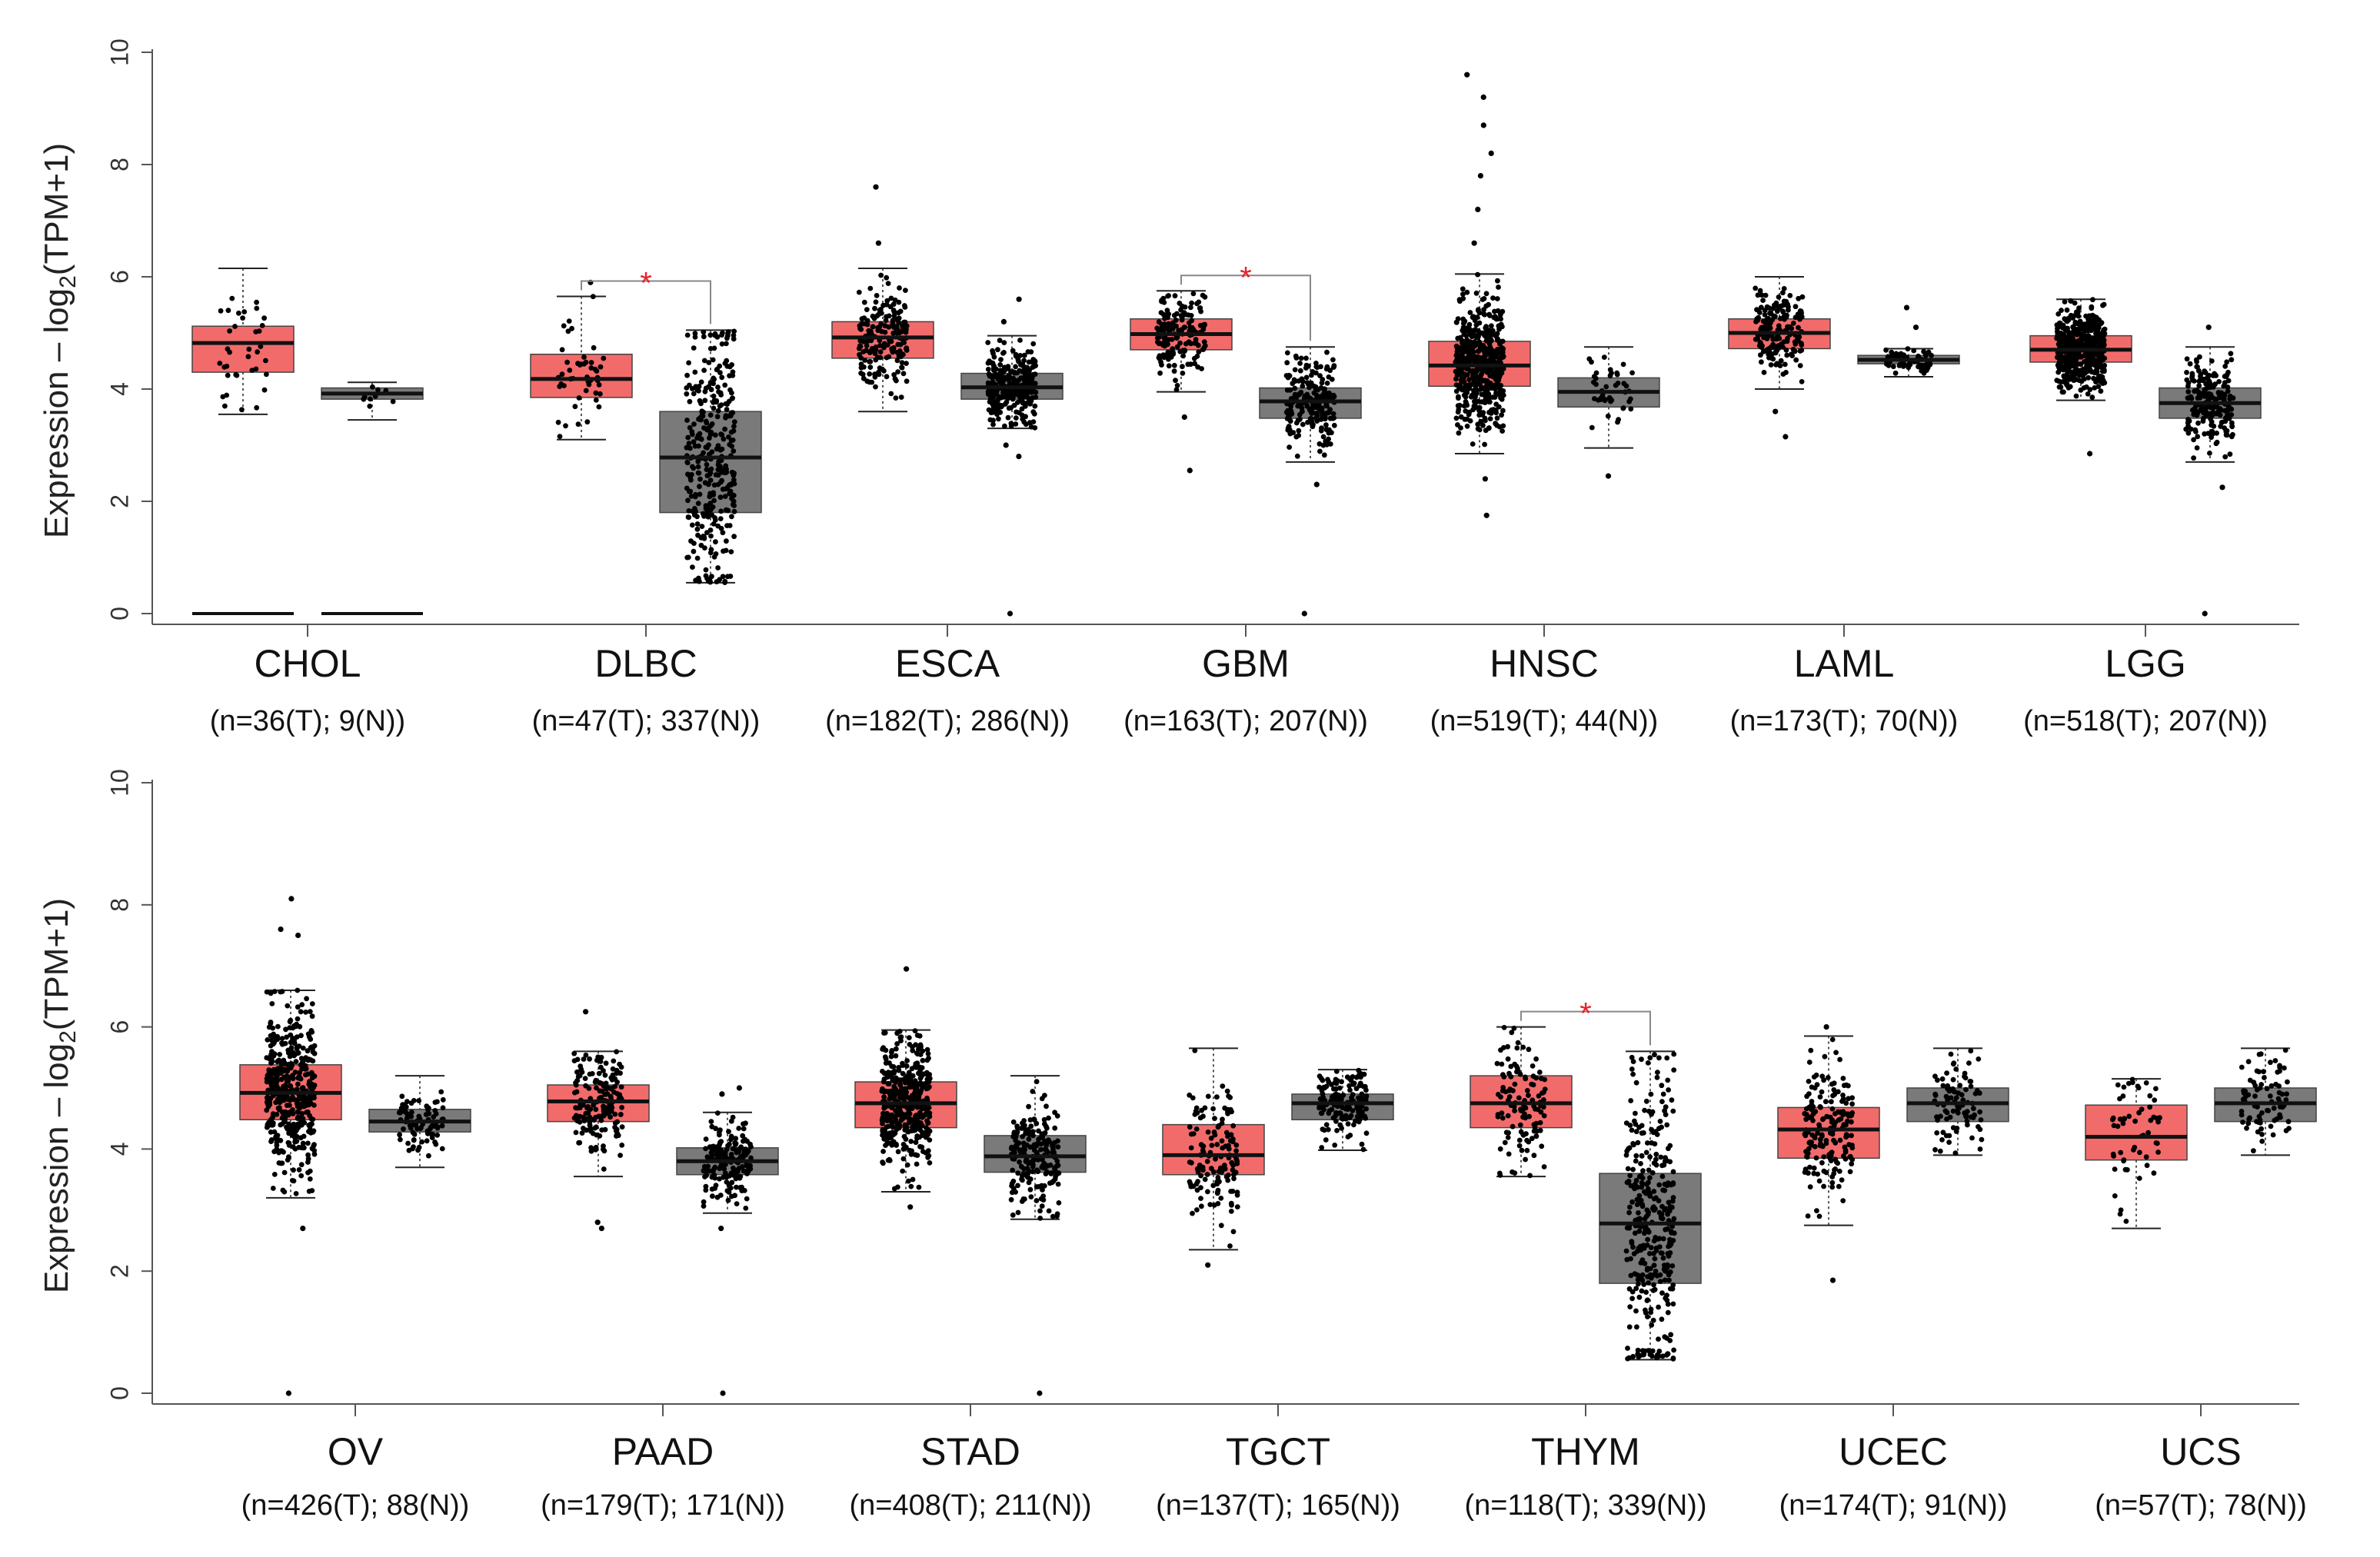  Describe the element at coordinates (1915, 327) in the screenshot. I see `outlier-point` at that location.